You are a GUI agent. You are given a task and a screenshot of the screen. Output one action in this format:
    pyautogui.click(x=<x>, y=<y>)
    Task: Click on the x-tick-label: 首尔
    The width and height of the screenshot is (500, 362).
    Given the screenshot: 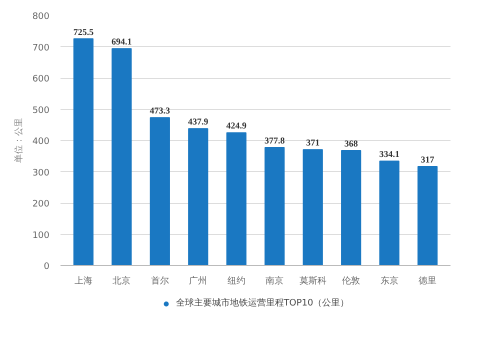 What is the action you would take?
    pyautogui.click(x=159, y=281)
    